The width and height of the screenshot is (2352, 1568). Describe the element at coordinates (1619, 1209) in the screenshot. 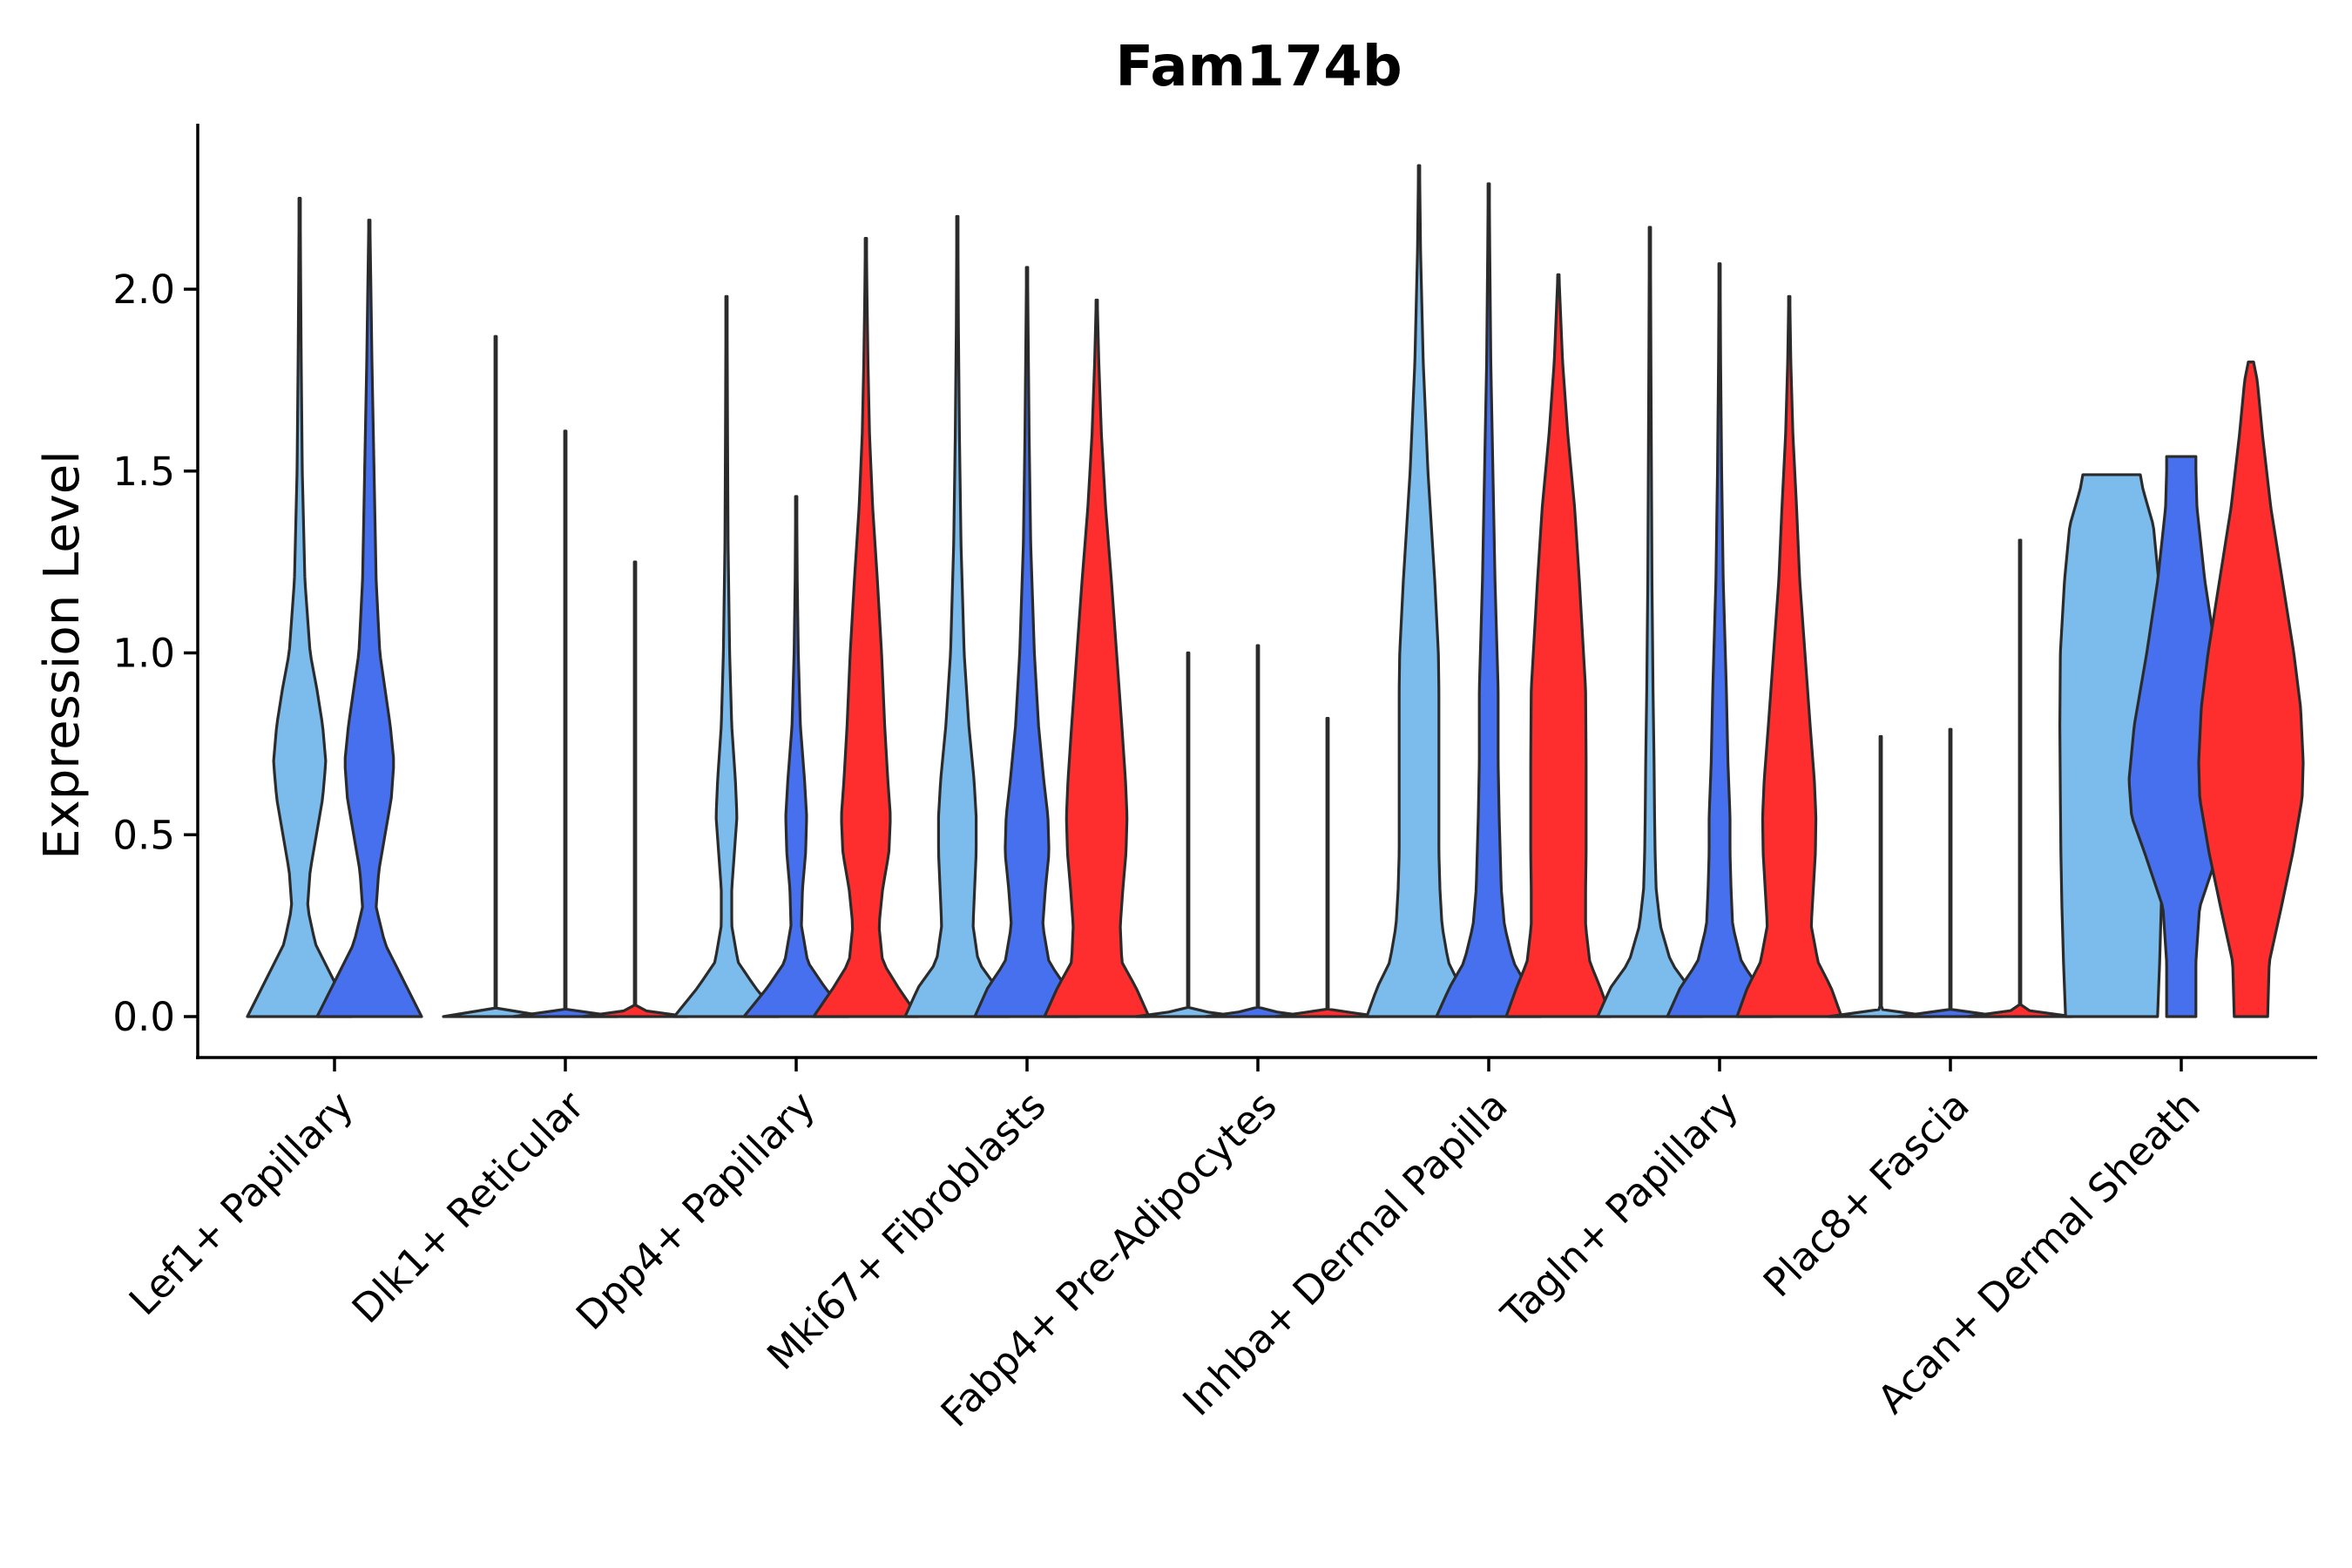

I see `x-tick-label: Tagln+ Papillary` at that location.